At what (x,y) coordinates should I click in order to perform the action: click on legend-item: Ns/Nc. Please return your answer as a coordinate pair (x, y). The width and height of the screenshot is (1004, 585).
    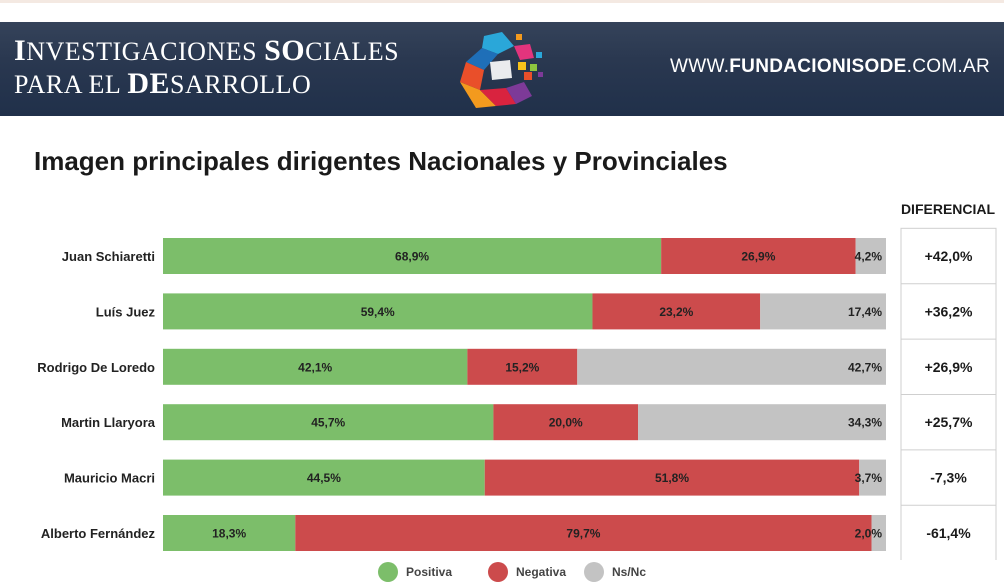
    Looking at the image, I should click on (615, 572).